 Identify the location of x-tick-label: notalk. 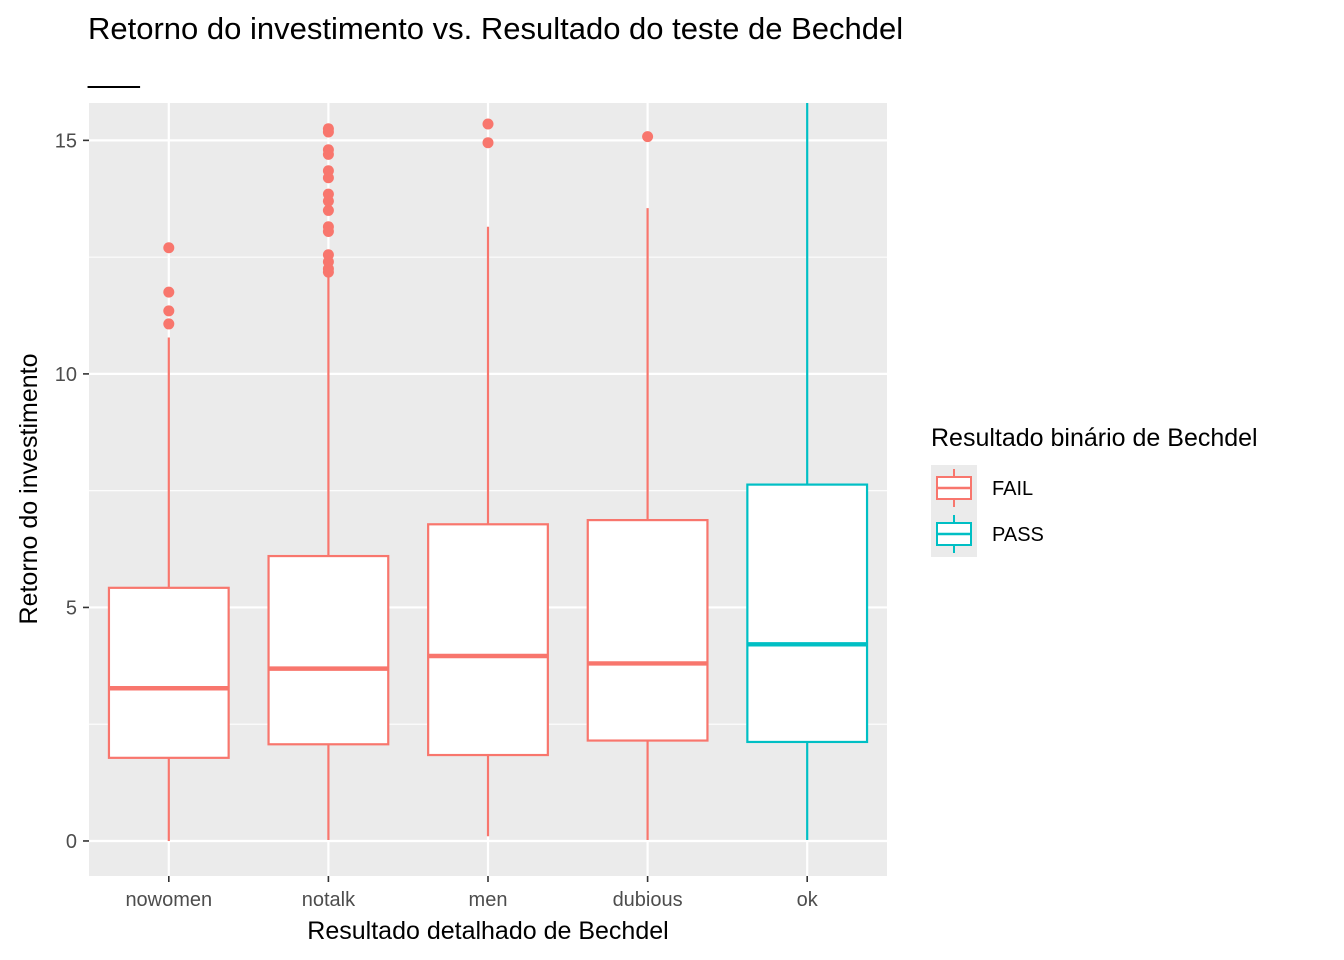
(329, 900).